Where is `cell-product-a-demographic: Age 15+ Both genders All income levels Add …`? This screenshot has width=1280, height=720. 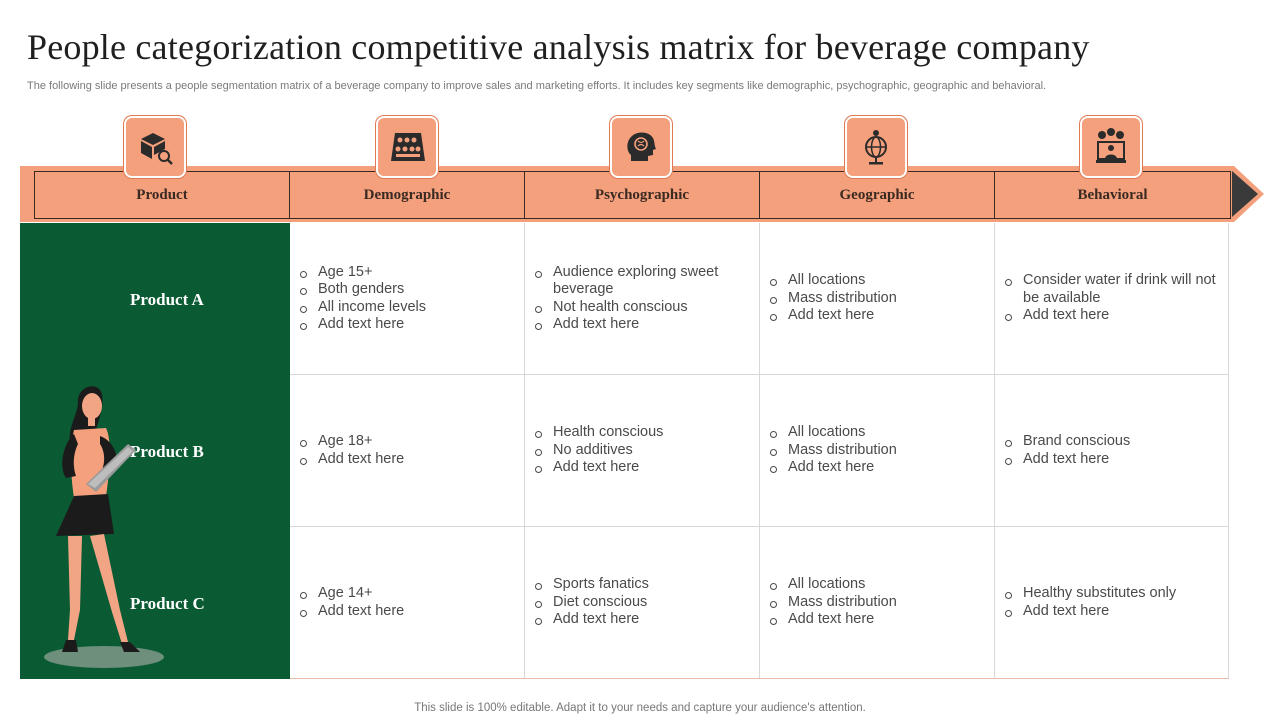 cell-product-a-demographic: Age 15+ Both genders All income levels Add … is located at coordinates (407, 299).